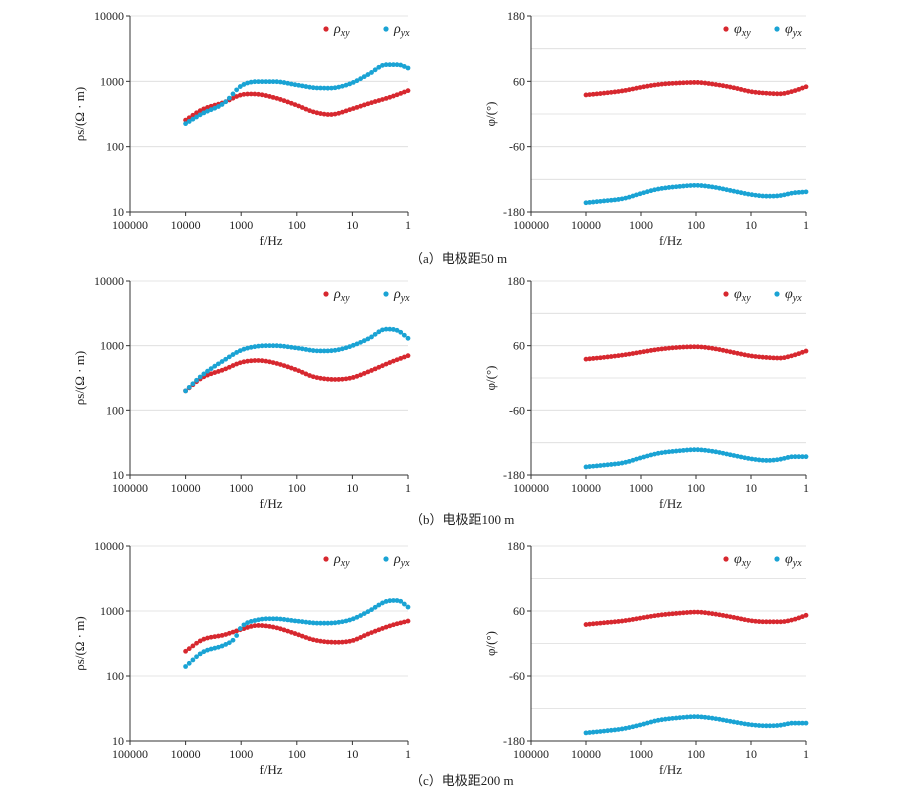 This screenshot has width=900, height=799. I want to click on y-tick-label: 180, so click(516, 546).